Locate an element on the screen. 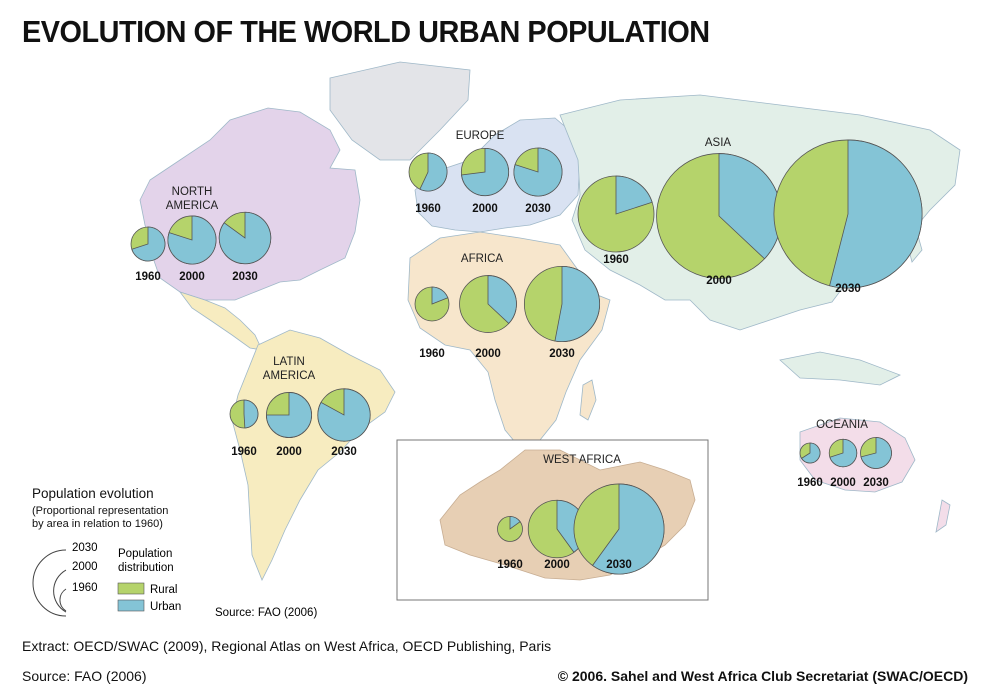  legend-urban-label: Urban is located at coordinates (165, 607).